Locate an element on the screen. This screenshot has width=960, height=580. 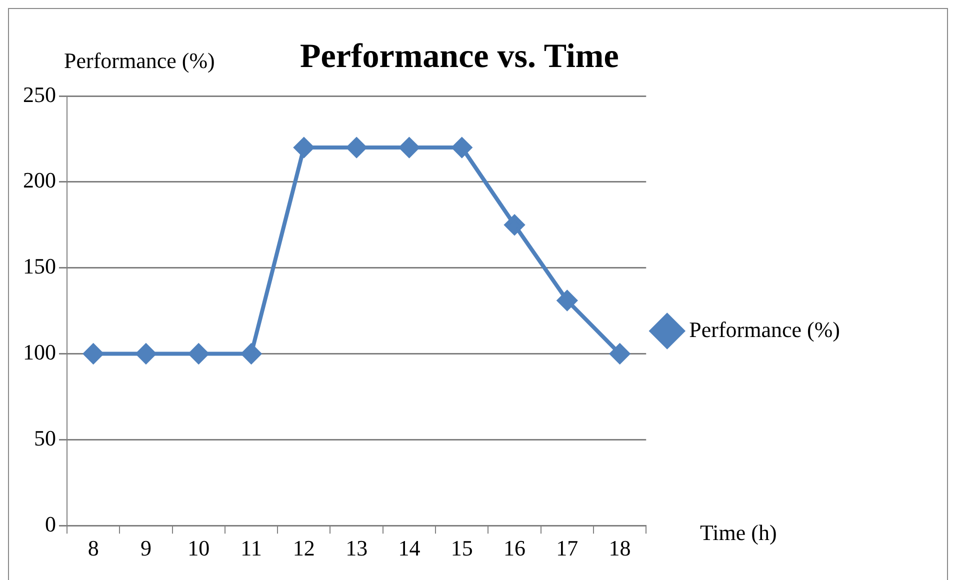
x-tick-label: 12 is located at coordinates (303, 548).